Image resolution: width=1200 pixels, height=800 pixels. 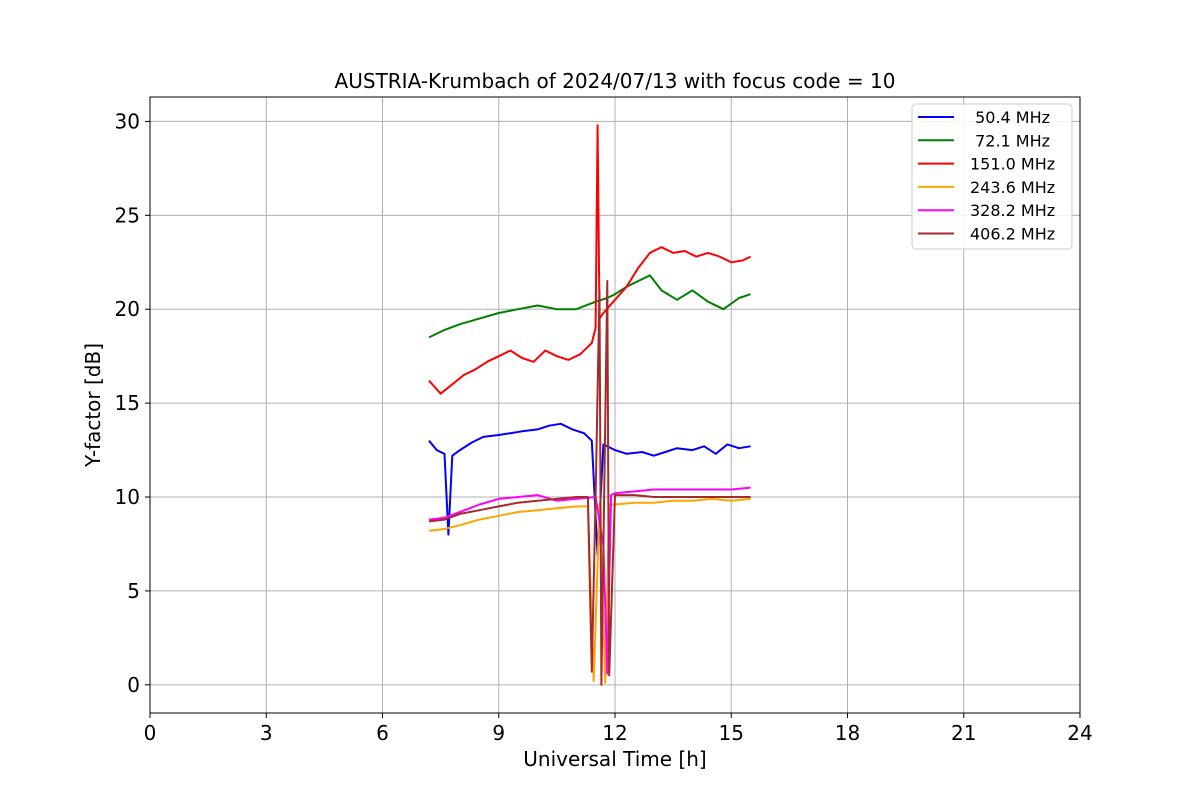 I want to click on x-tick-label: 15, so click(x=731, y=733).